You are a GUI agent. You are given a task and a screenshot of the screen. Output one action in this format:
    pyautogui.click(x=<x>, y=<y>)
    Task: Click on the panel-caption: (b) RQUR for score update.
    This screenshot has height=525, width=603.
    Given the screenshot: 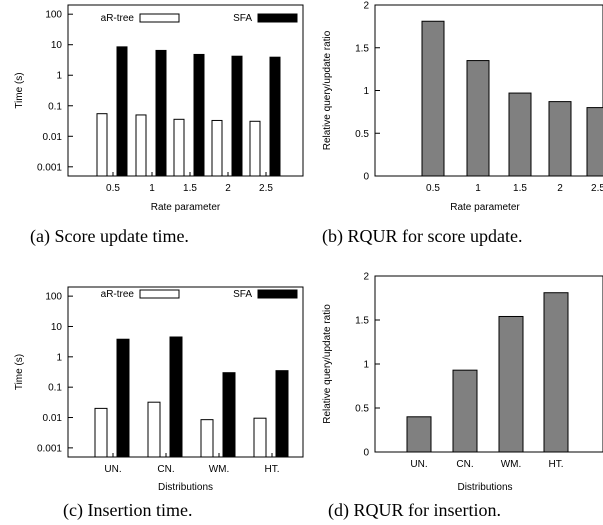 What is the action you would take?
    pyautogui.click(x=422, y=236)
    